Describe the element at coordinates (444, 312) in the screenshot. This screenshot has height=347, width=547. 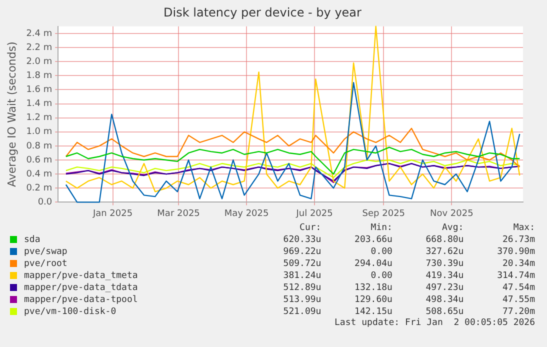
I see `text: 508.65u` at that location.